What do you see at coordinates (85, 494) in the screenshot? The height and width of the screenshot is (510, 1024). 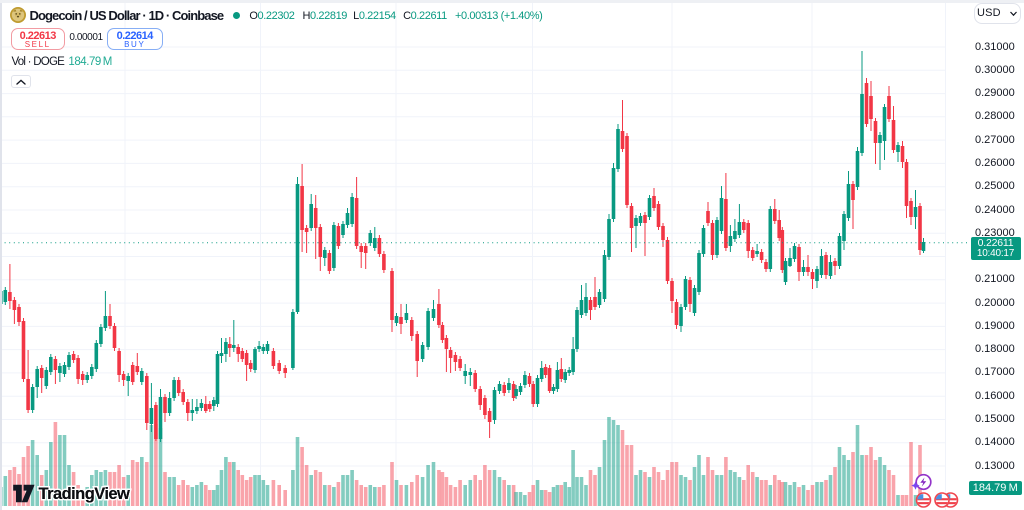 I see `svg-text: TradingView` at bounding box center [85, 494].